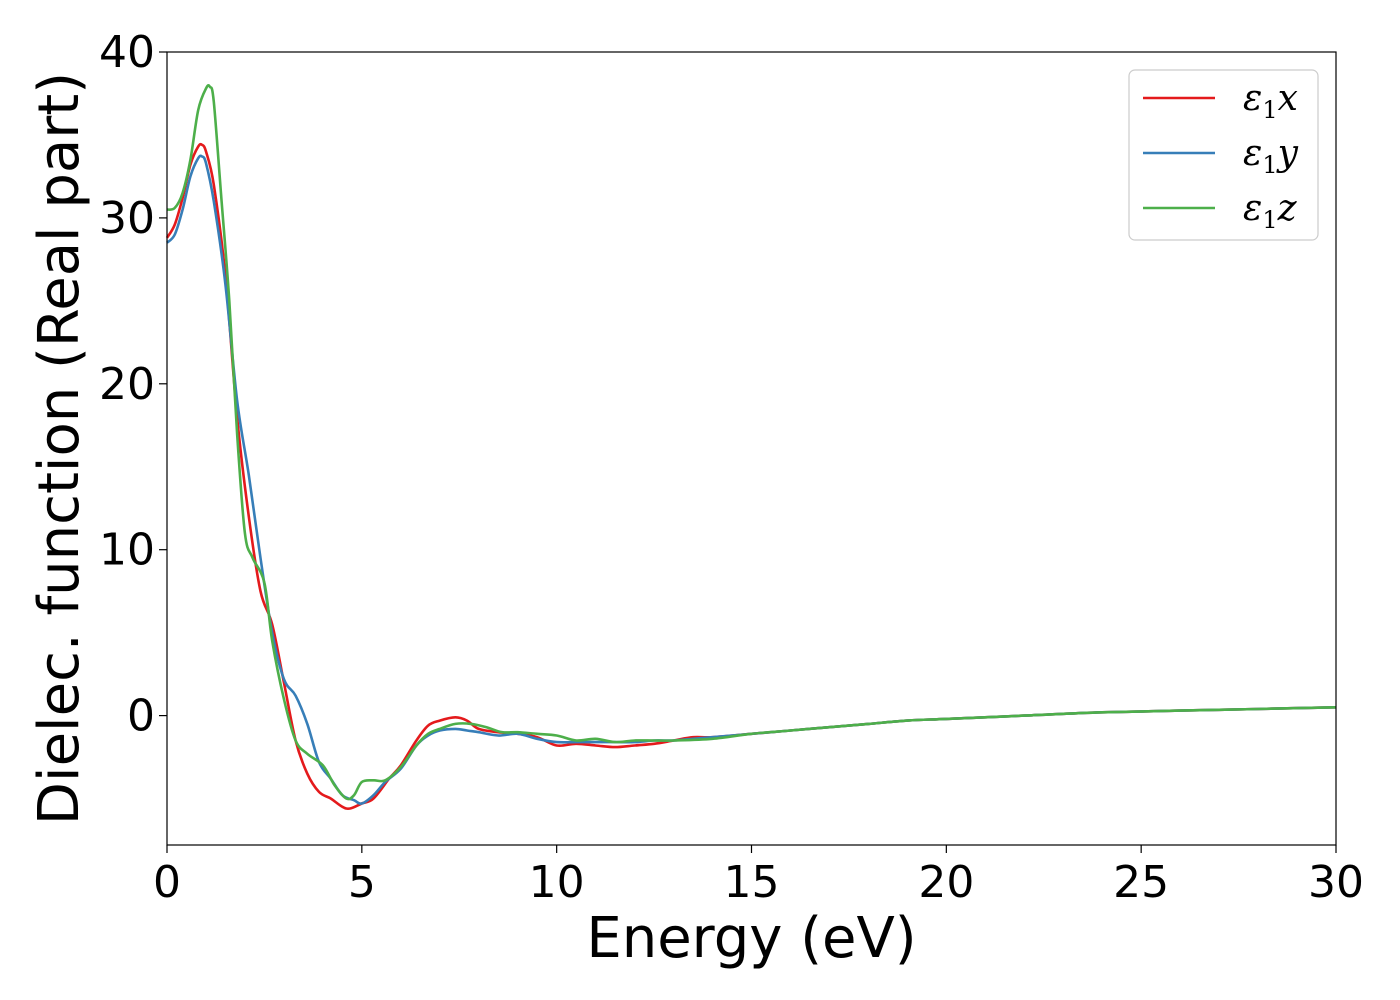 The width and height of the screenshot is (1400, 1000). I want to click on legend-label-y: ε1y, so click(1271, 156).